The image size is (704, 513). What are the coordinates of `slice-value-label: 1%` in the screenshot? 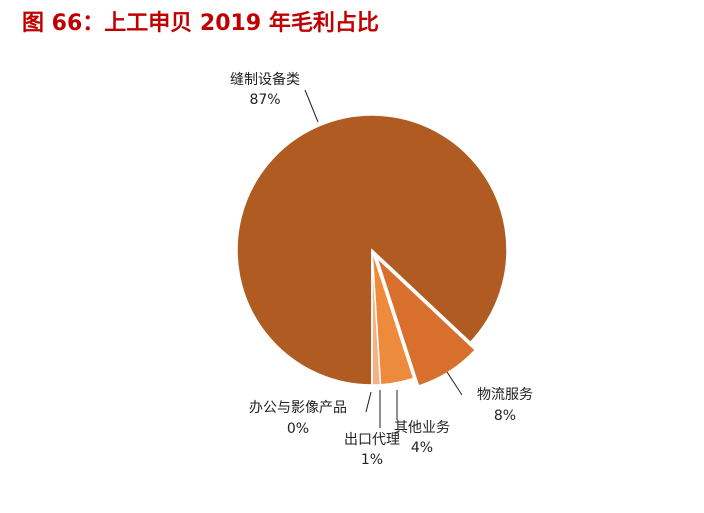 It's located at (372, 460).